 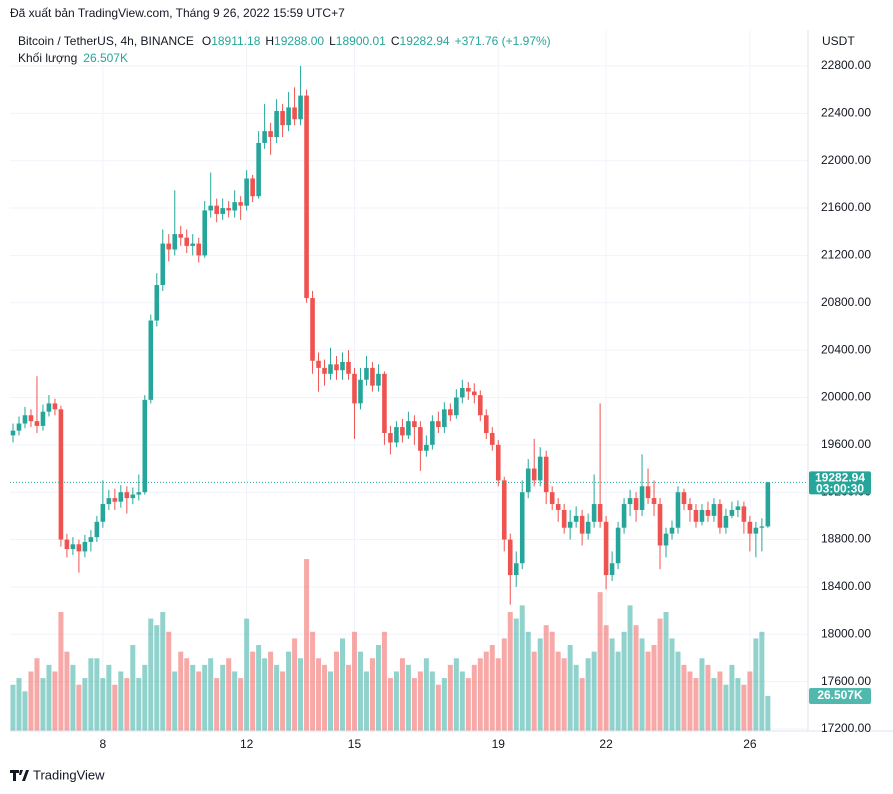 I want to click on last-price-label: 19282.94, so click(x=840, y=478).